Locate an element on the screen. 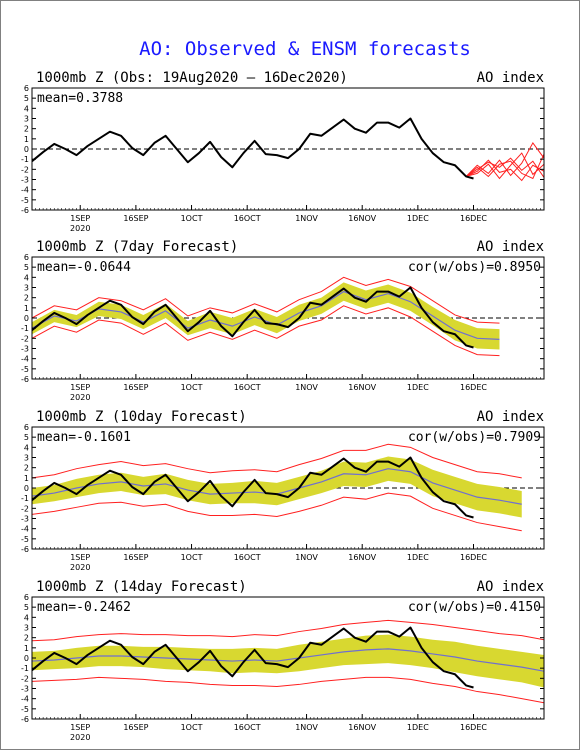  panel-title: 1000mb Z (Obs: 19Aug2020 – 16Dec2020) is located at coordinates (192, 78).